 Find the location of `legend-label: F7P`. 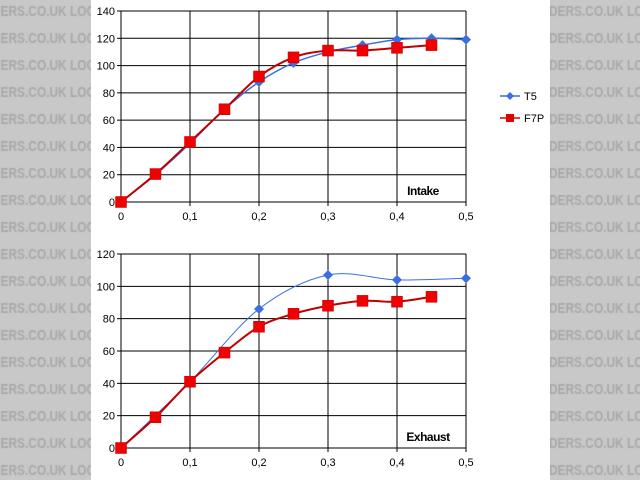

legend-label: F7P is located at coordinates (534, 119).